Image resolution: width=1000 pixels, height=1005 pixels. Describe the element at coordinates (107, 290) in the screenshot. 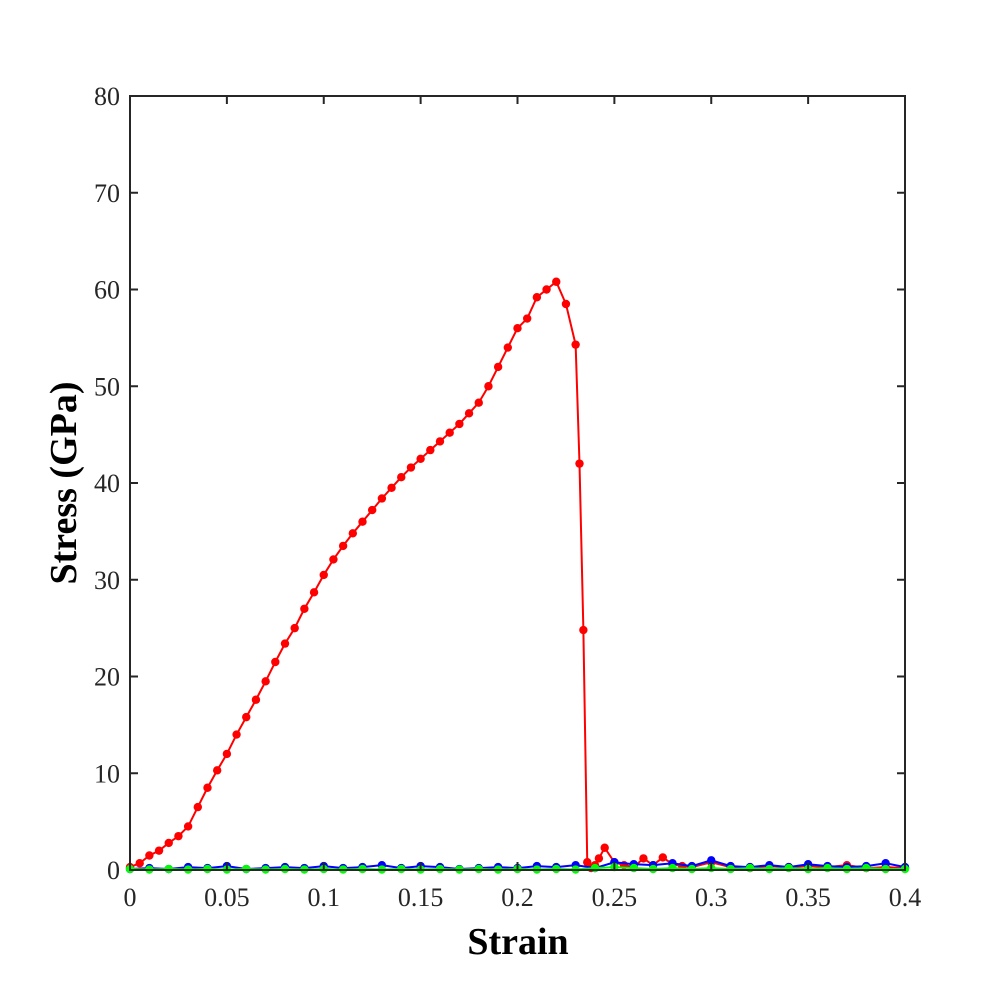

I see `y-tick-label: 60` at that location.